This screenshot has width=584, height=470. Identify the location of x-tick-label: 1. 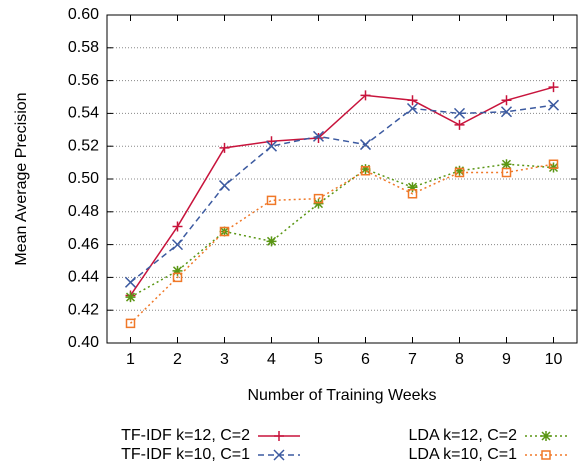
(130, 359).